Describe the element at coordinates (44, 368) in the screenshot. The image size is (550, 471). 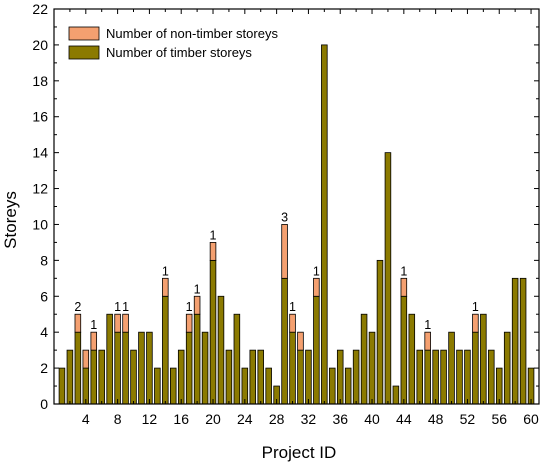
I see `y-tick-label-2: 2` at that location.